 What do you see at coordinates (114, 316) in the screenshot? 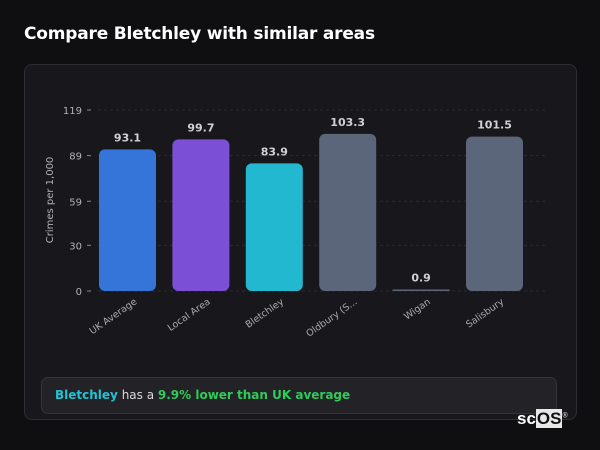
I see `x-tick-label: UK Average` at bounding box center [114, 316].